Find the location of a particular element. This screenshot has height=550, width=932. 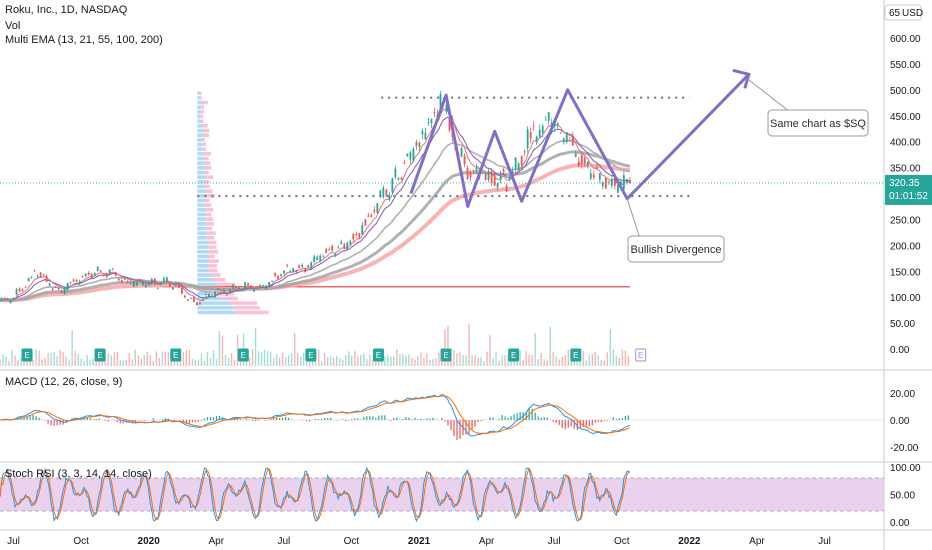

callout-connector is located at coordinates (768, 95).